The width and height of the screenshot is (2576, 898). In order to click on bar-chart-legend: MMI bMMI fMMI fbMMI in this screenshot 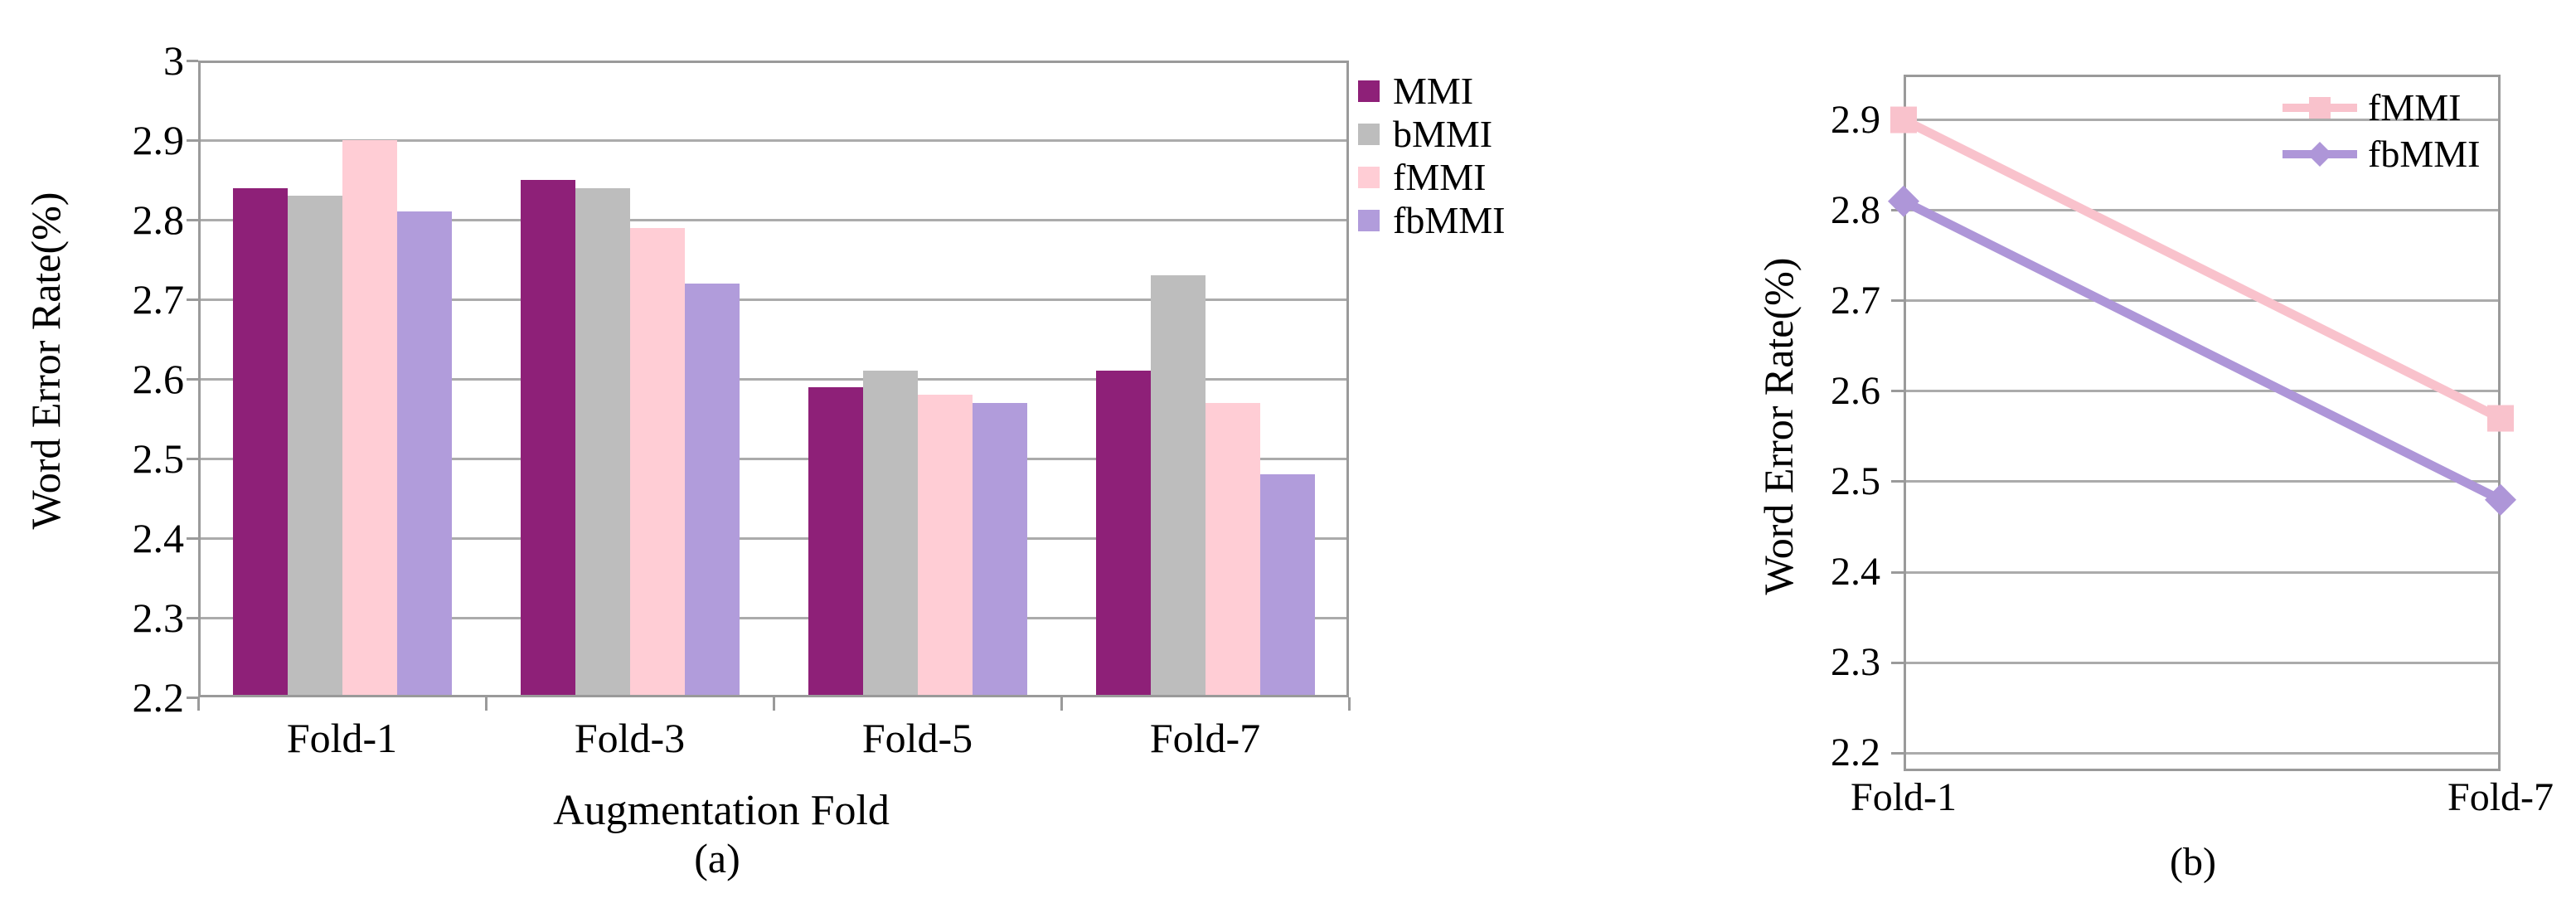, I will do `click(1431, 156)`.